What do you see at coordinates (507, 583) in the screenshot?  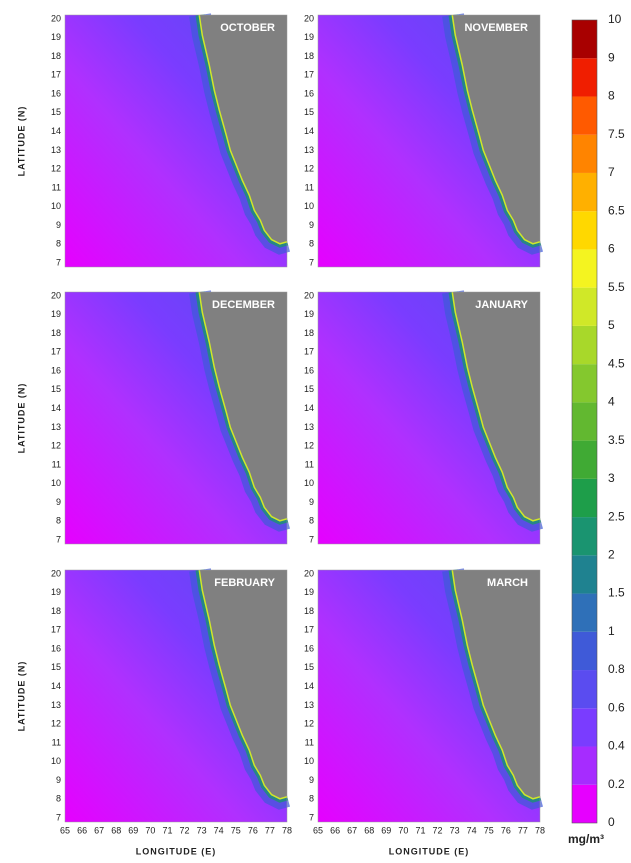 I see `panel-title: MARCH` at bounding box center [507, 583].